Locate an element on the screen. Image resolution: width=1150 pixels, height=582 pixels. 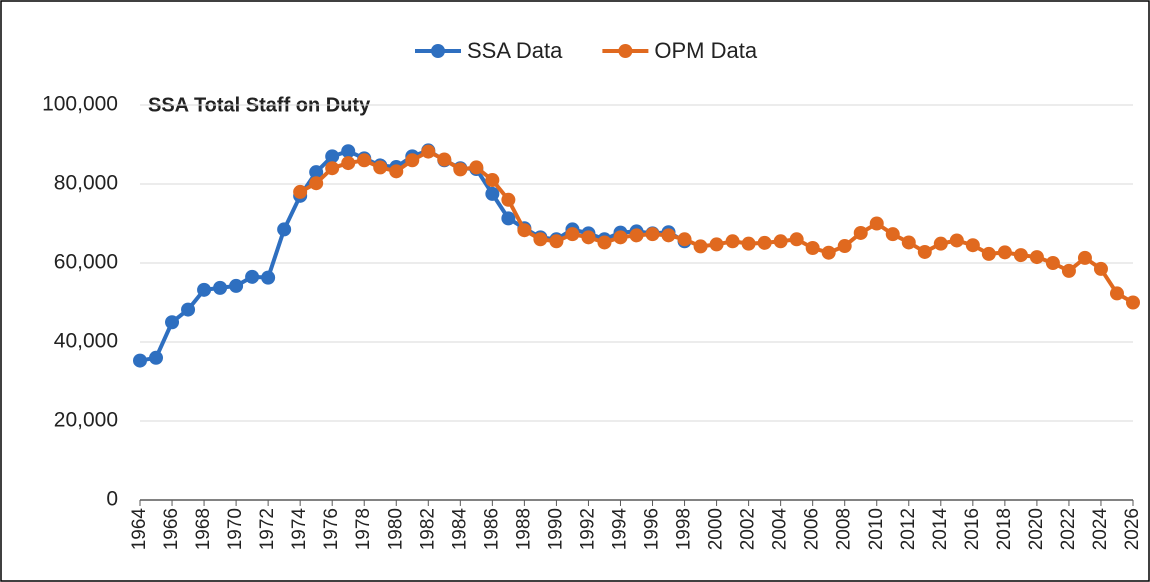
x-tick-label: 1968 is located at coordinates (203, 529).